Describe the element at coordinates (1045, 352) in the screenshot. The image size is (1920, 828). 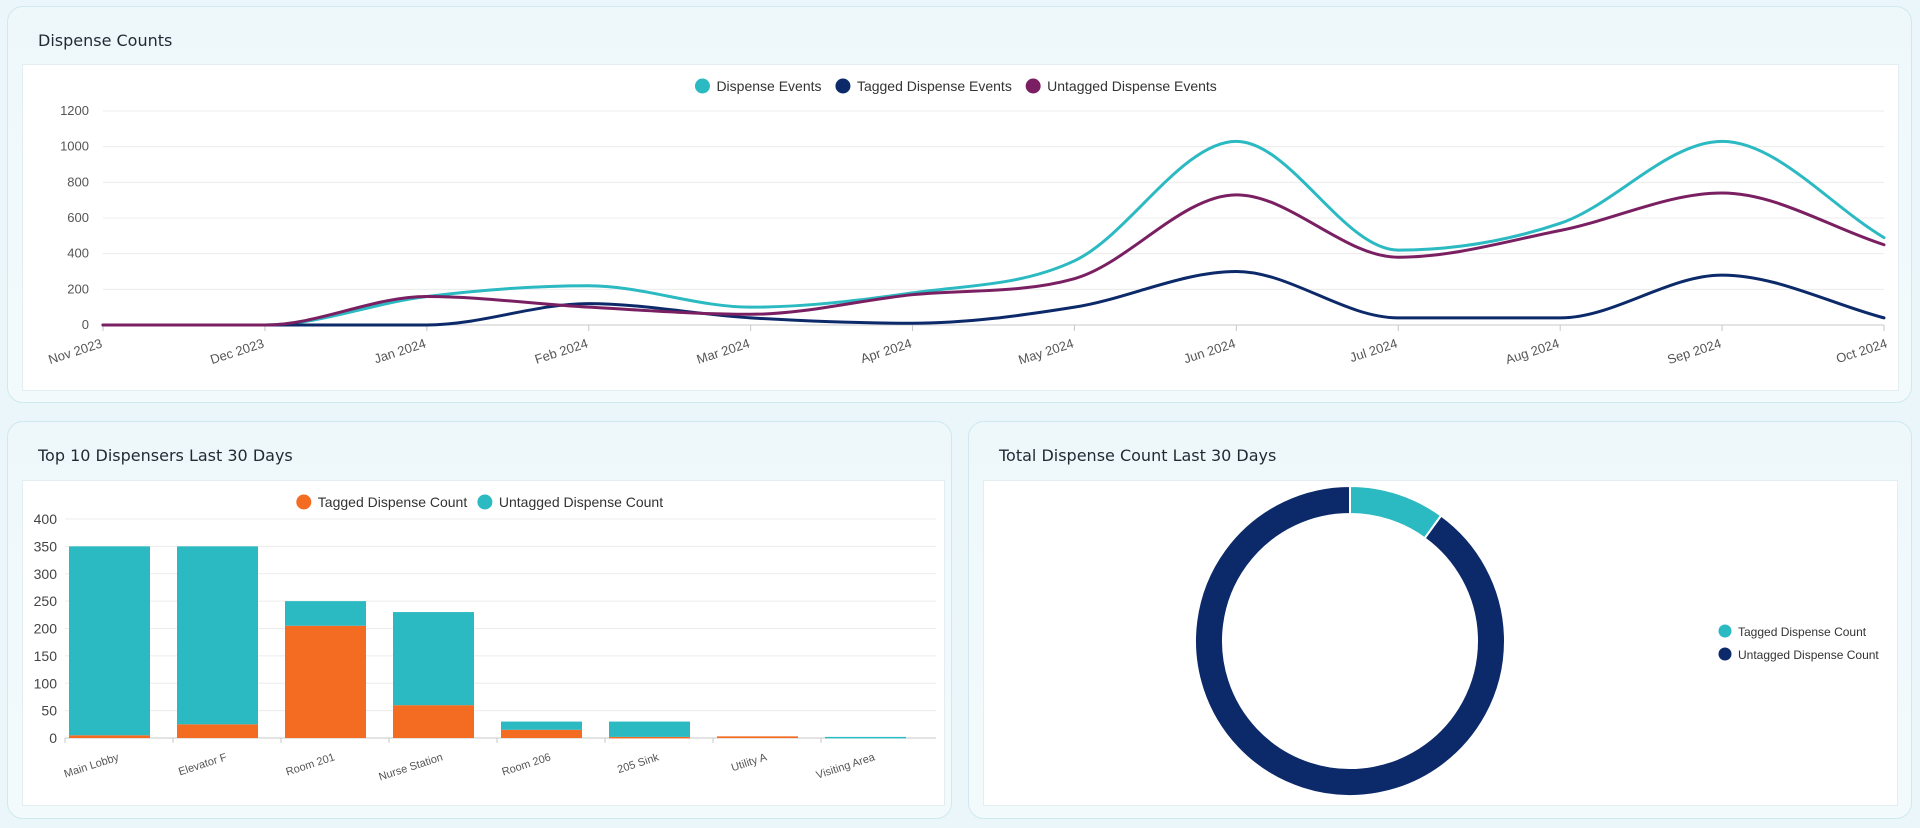
I see `x-tick-label: May 2024` at that location.